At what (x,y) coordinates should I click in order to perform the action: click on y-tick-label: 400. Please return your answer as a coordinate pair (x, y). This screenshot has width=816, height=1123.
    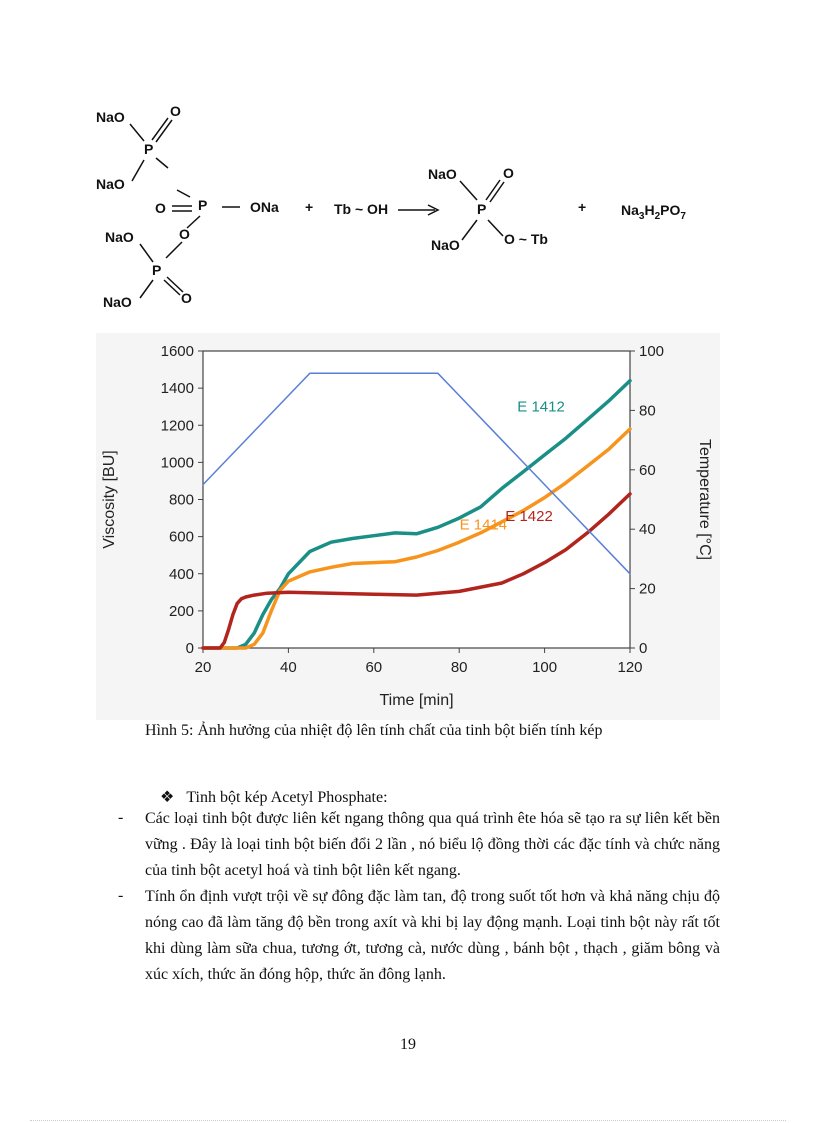
    Looking at the image, I should click on (181, 574).